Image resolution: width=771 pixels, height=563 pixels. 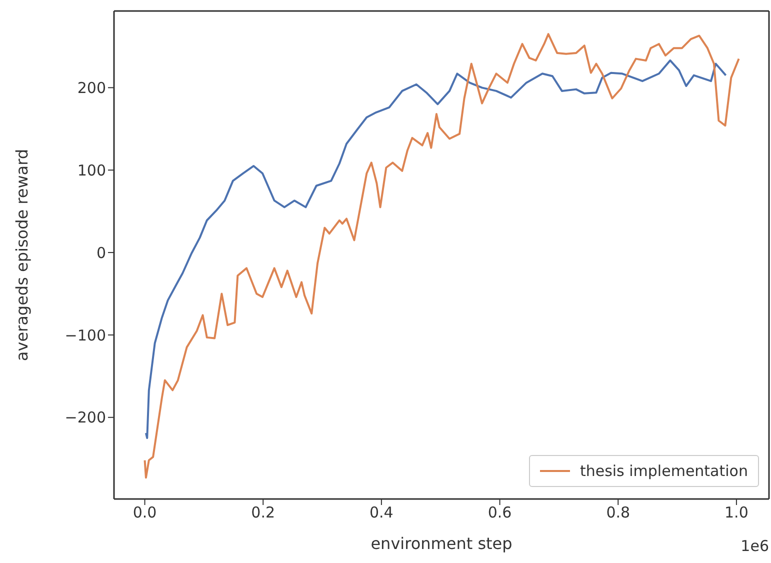 I want to click on x-tick-label: 0.4, so click(x=382, y=513).